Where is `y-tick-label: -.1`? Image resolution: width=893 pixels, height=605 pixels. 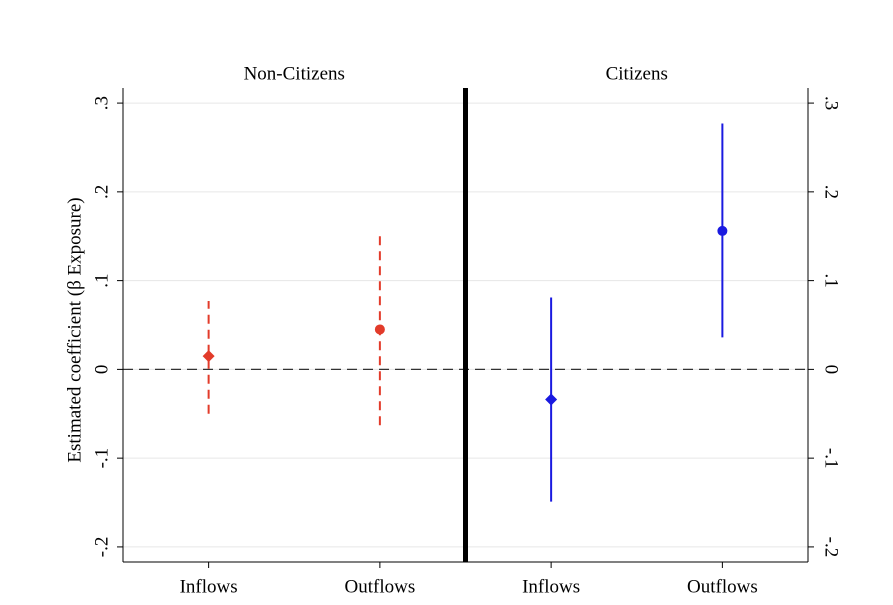 y-tick-label: -.1 is located at coordinates (101, 458).